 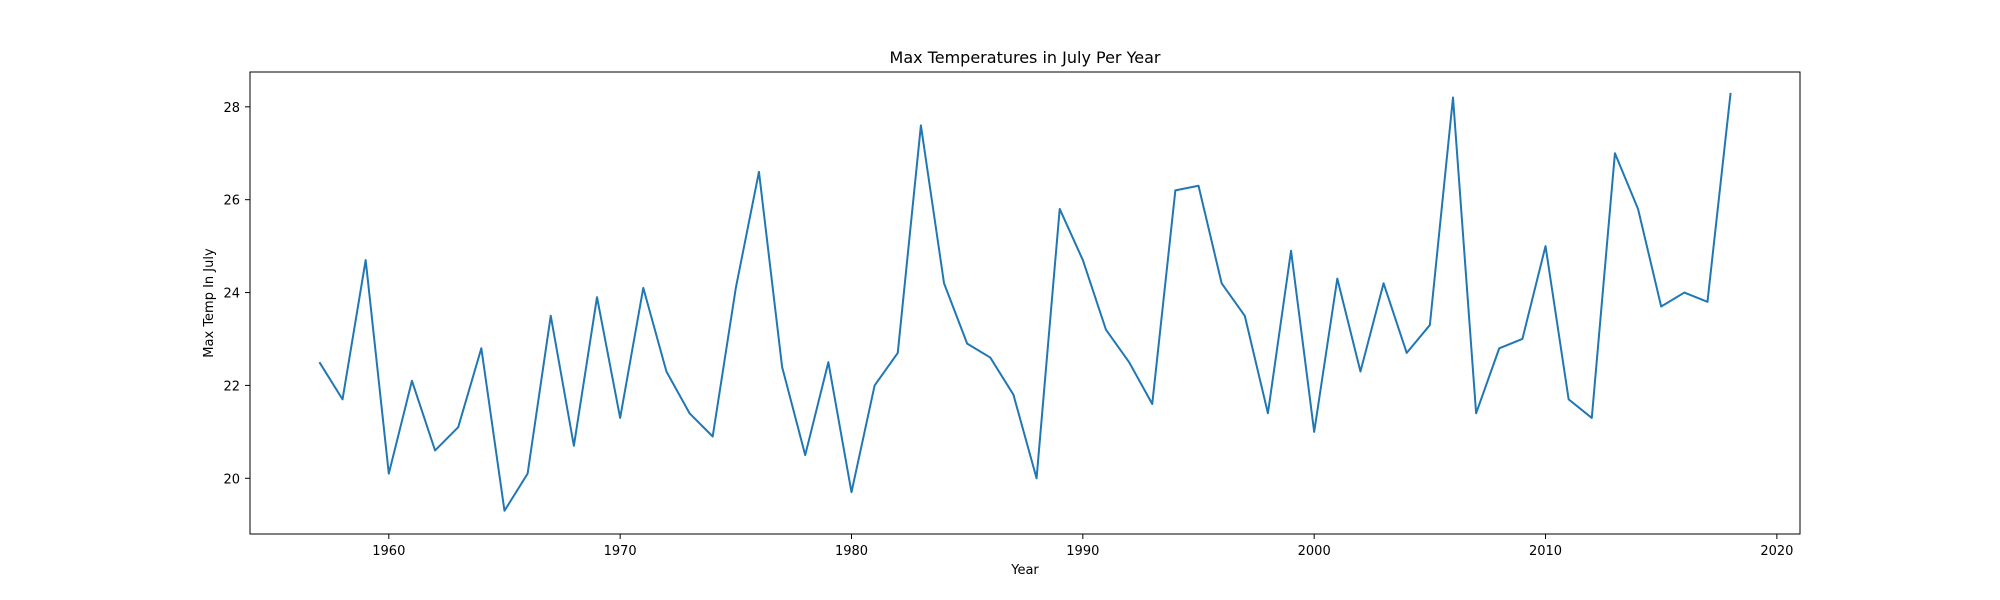 What do you see at coordinates (1024, 570) in the screenshot?
I see `x-axis-label: Year` at bounding box center [1024, 570].